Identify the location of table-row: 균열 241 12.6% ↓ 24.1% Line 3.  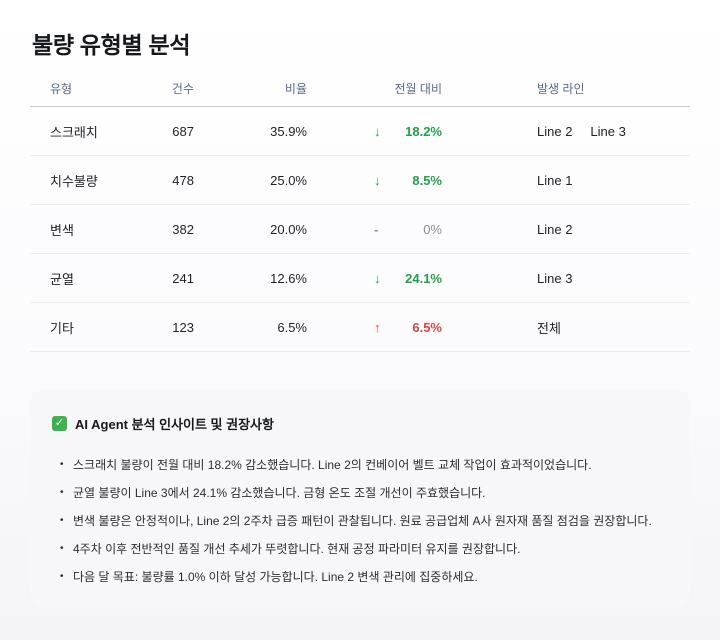
(360, 278).